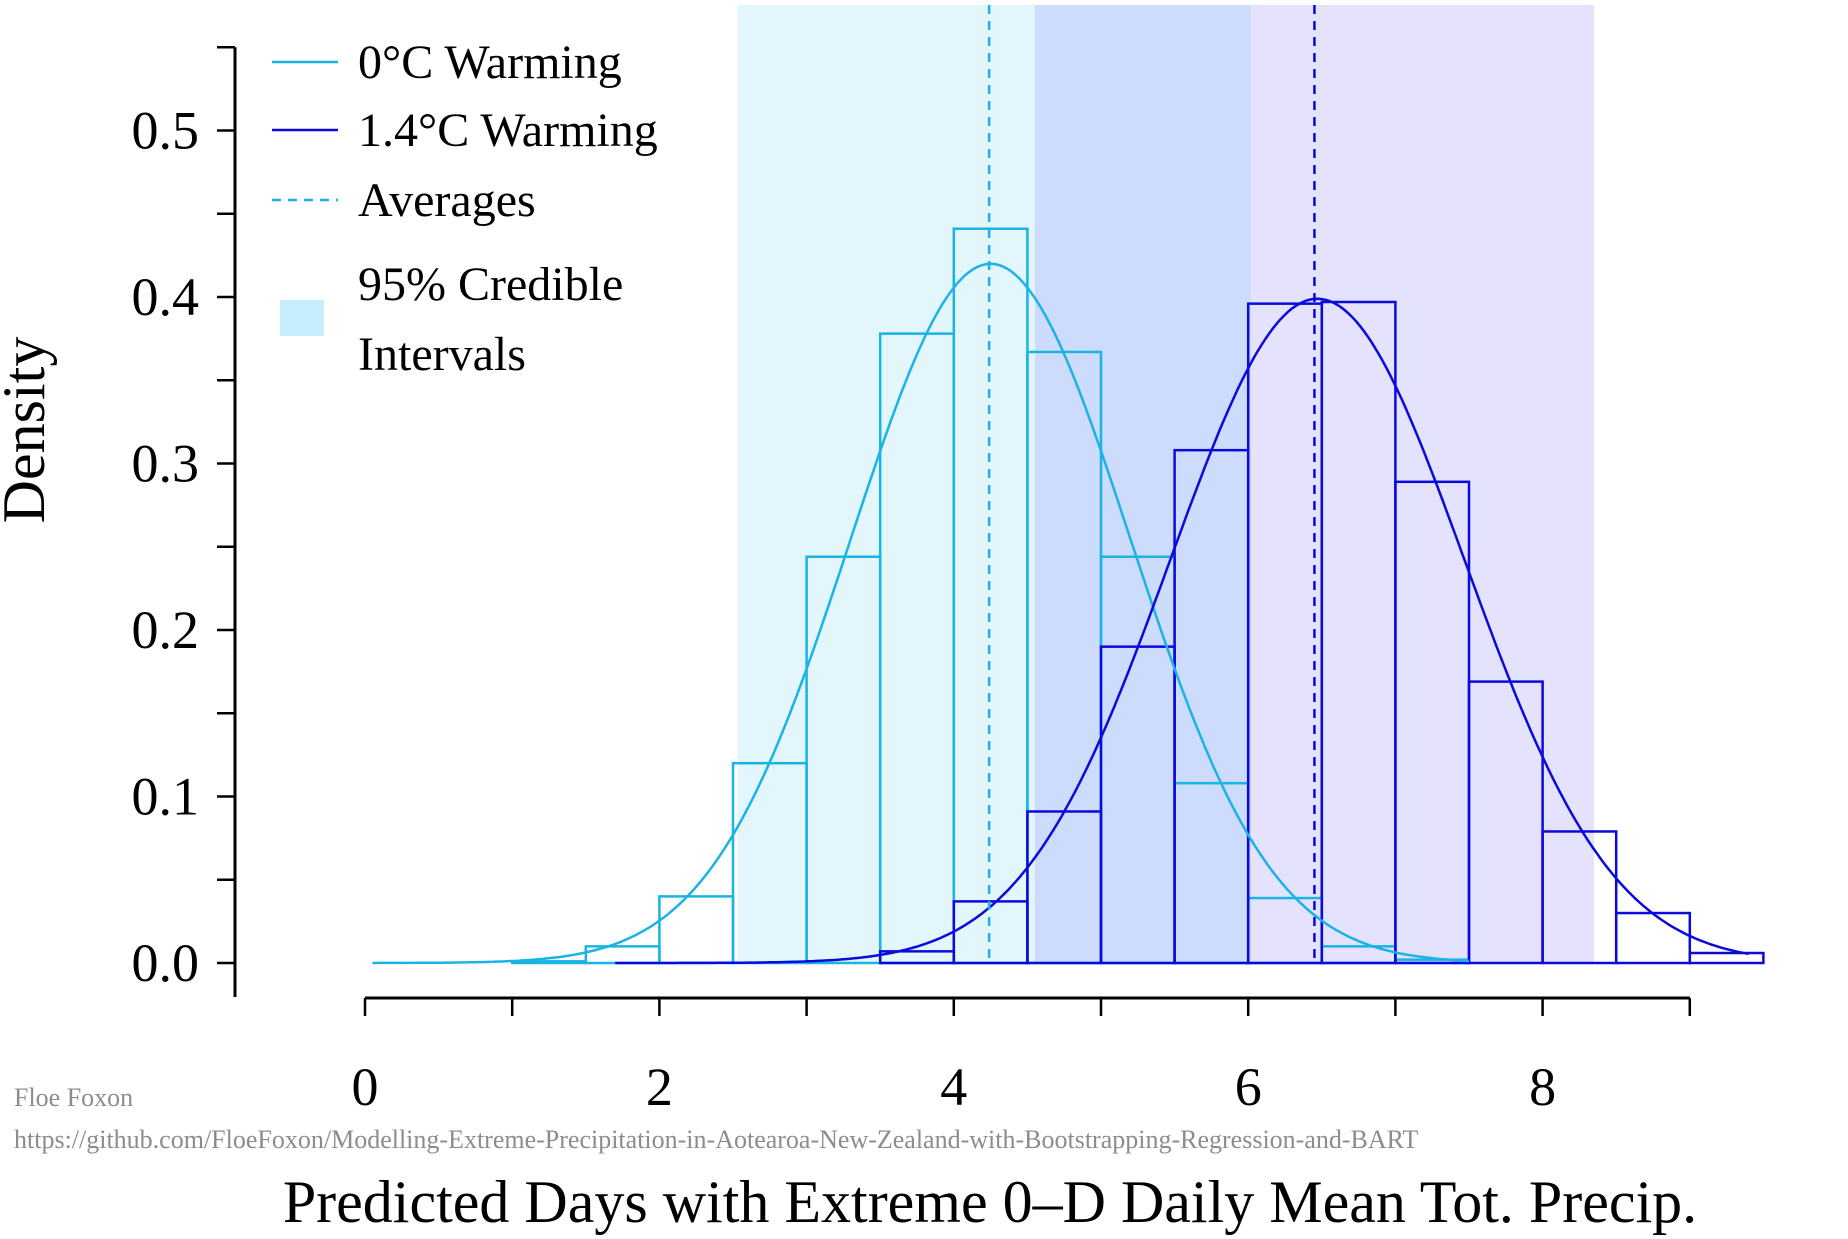  I want to click on y-tick-label-5: 0.5, so click(166, 131).